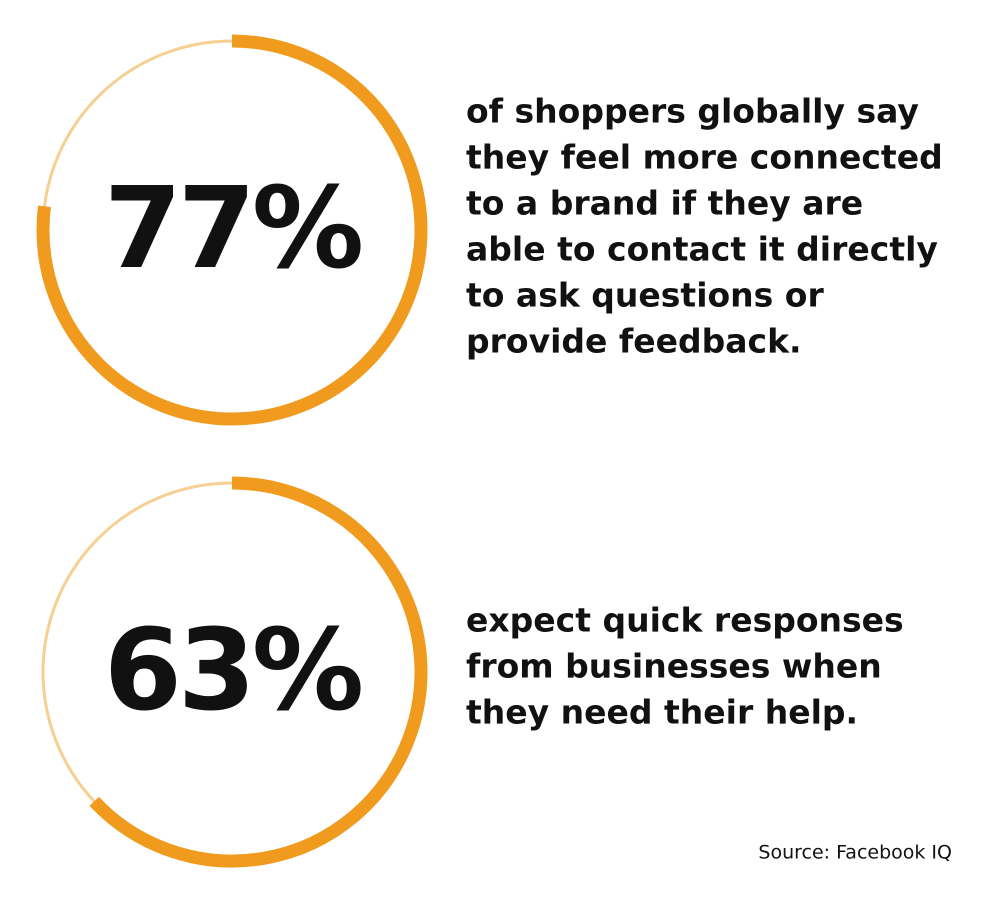  I want to click on percent-label: 77%, so click(232, 229).